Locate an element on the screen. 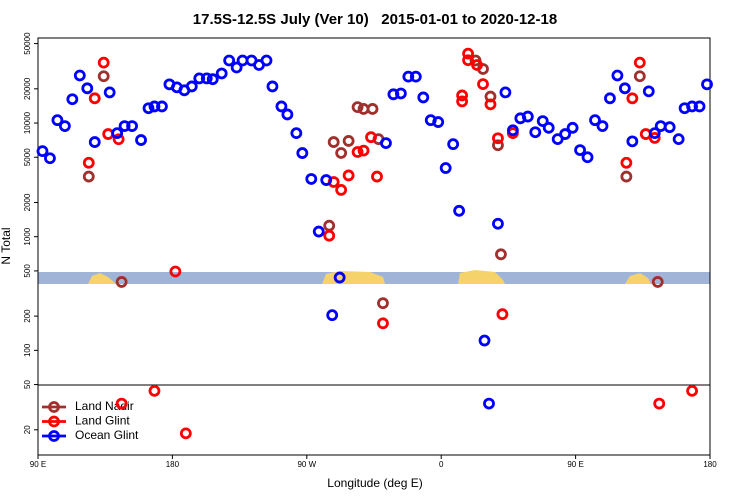 The image size is (750, 500). y-tick-label: 10000 is located at coordinates (27, 122).